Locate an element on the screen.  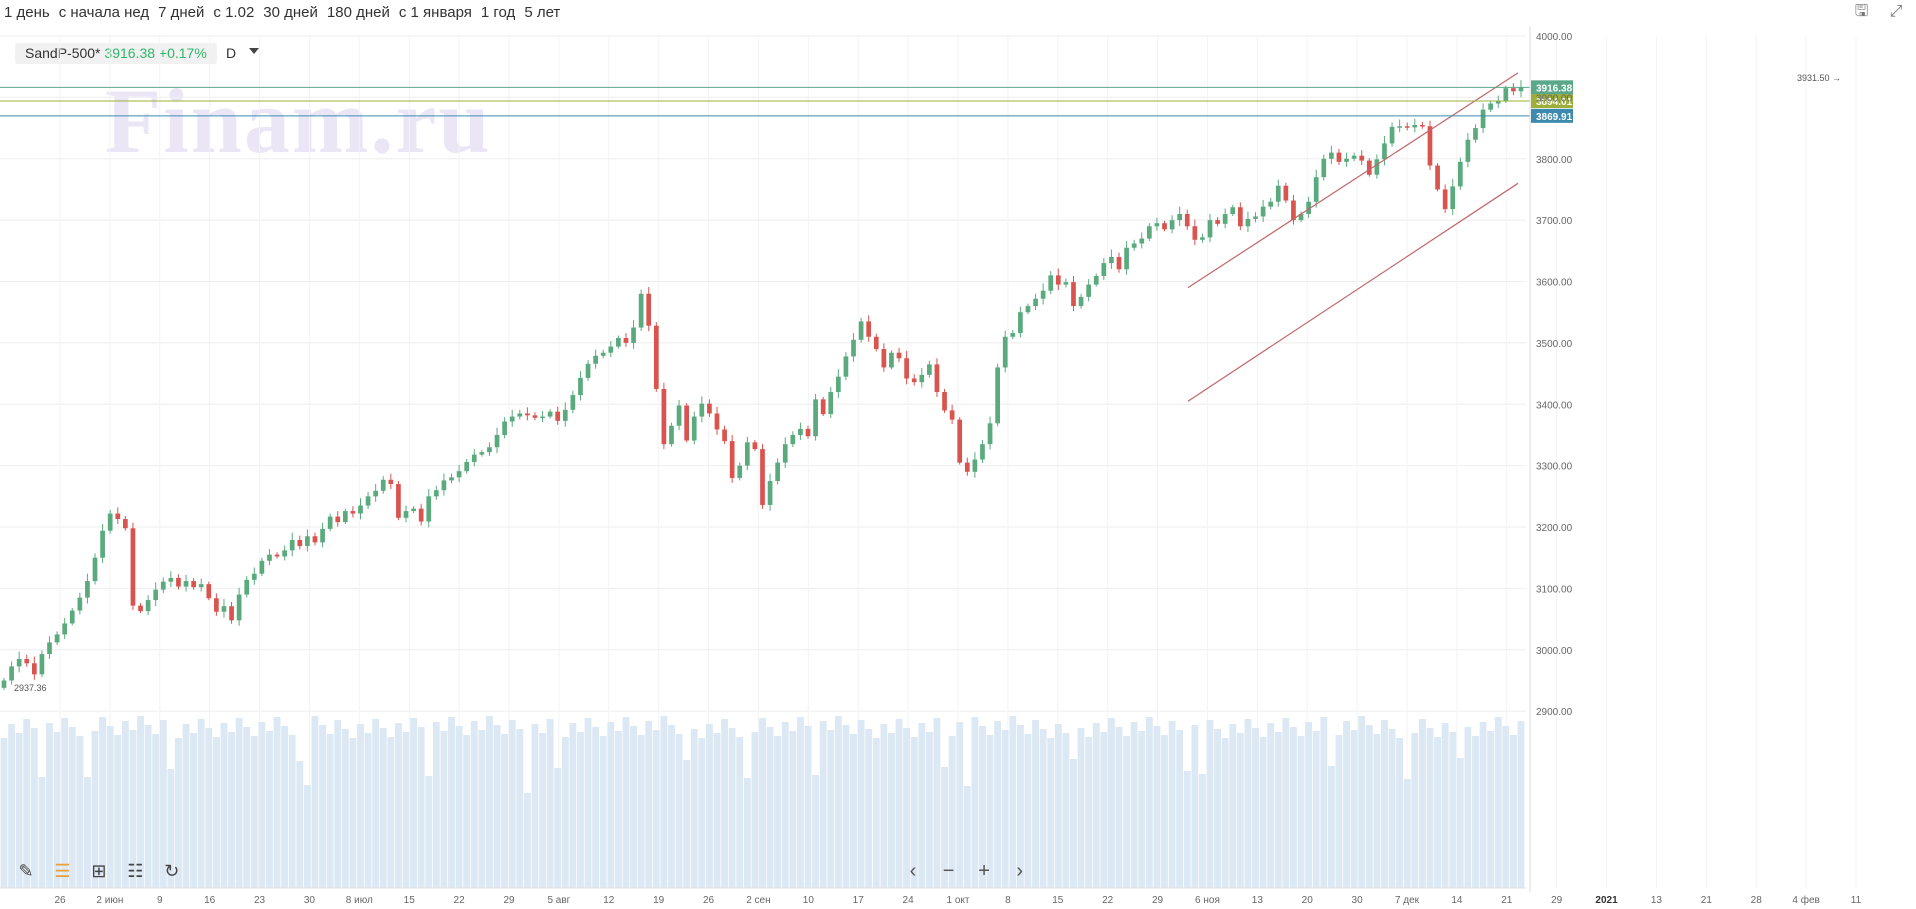
y-tick-label: 3300.00 is located at coordinates (1554, 467).